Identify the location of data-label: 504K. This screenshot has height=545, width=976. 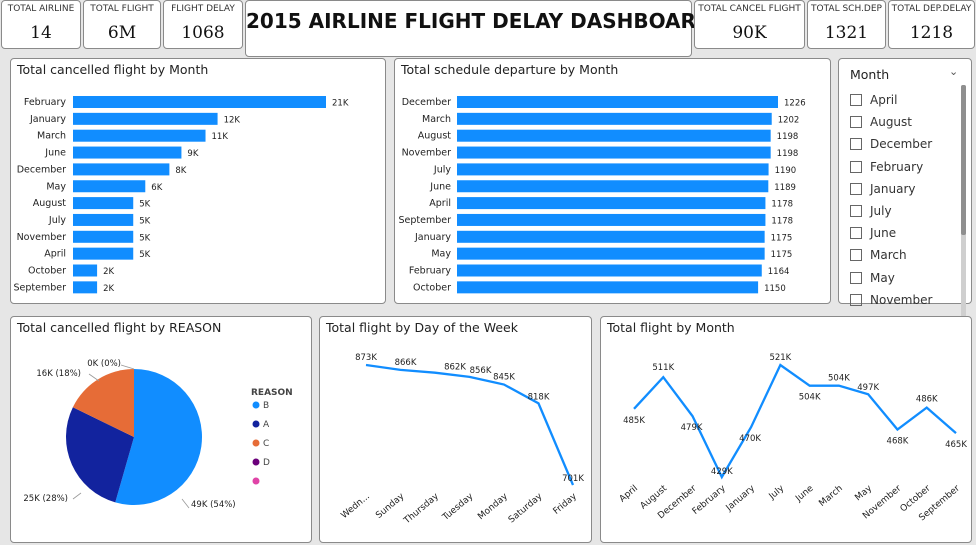
(810, 398).